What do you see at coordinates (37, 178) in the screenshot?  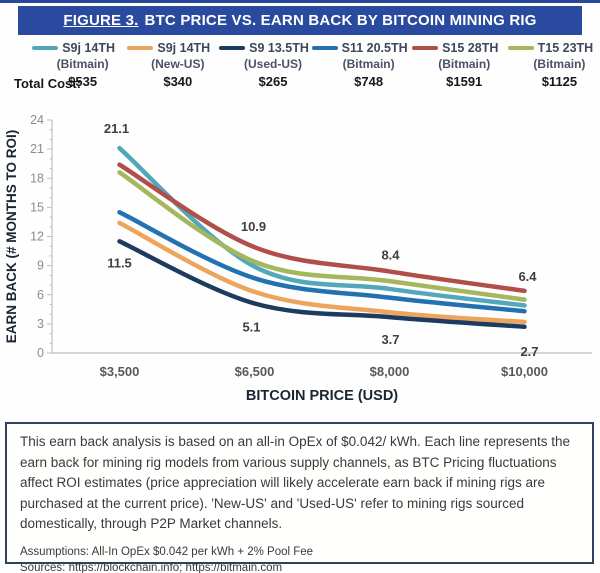 I see `y-tick-label: 18` at bounding box center [37, 178].